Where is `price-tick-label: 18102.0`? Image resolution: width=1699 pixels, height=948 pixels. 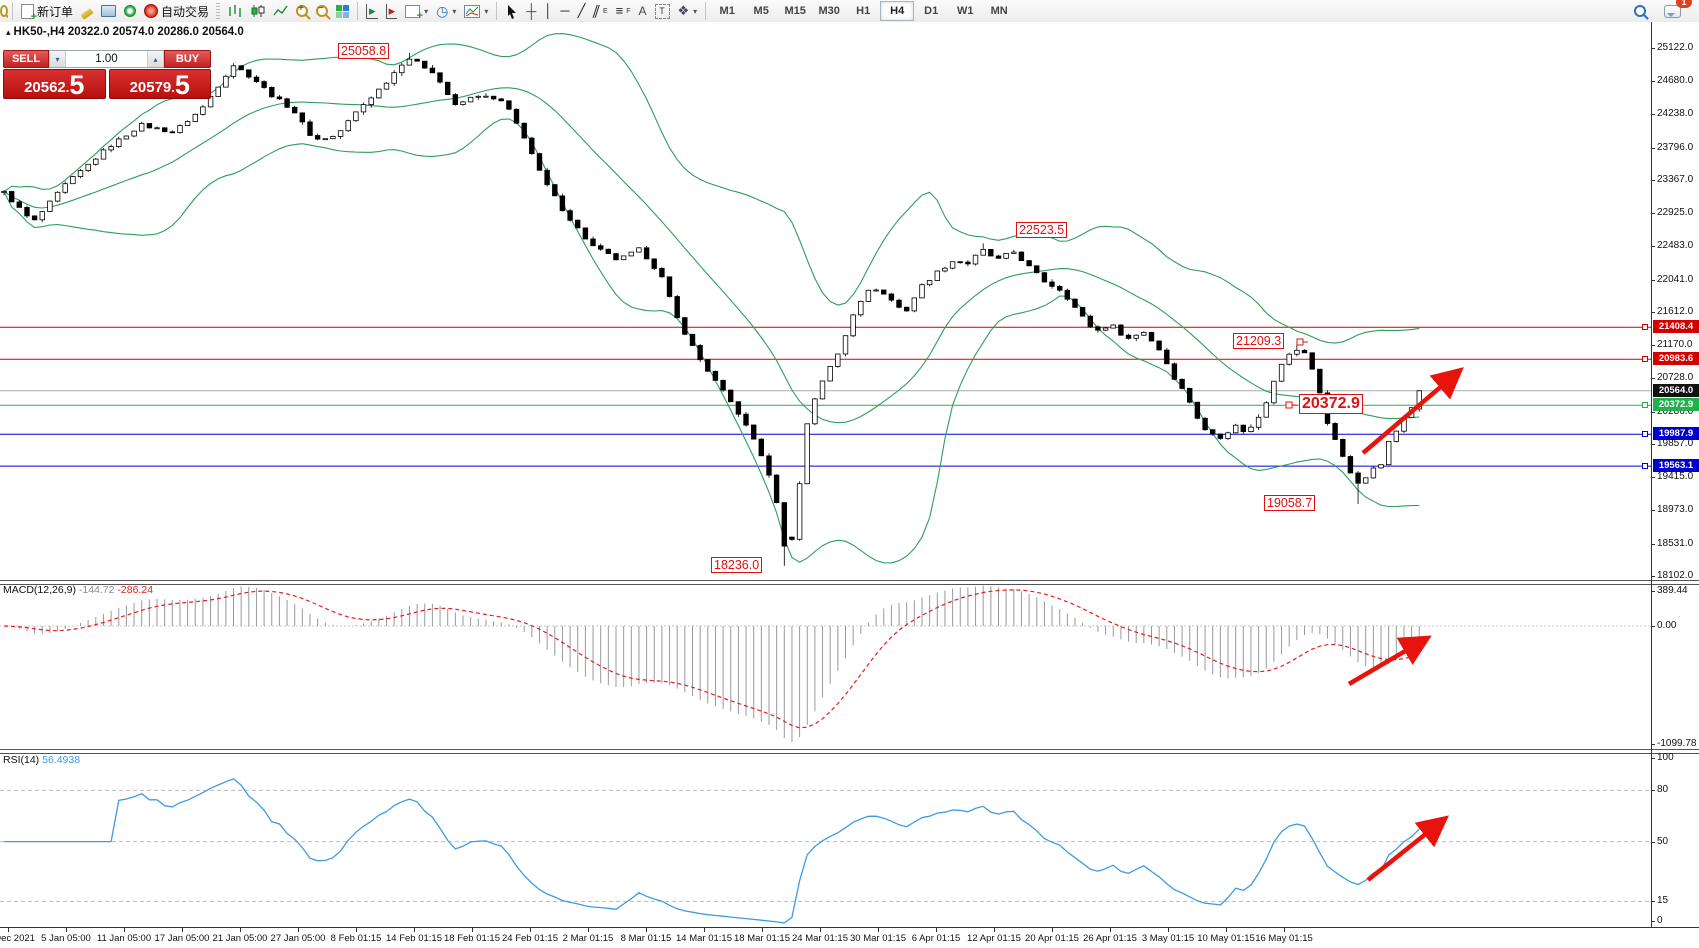
price-tick-label: 18102.0 is located at coordinates (1675, 575).